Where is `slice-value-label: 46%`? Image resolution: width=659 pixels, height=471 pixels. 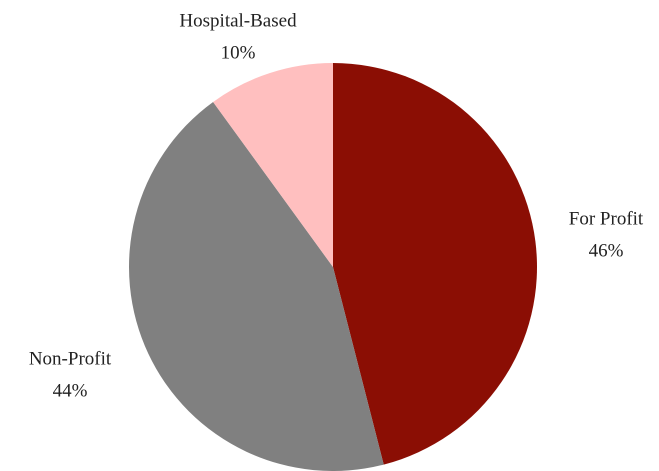 slice-value-label: 46% is located at coordinates (606, 250).